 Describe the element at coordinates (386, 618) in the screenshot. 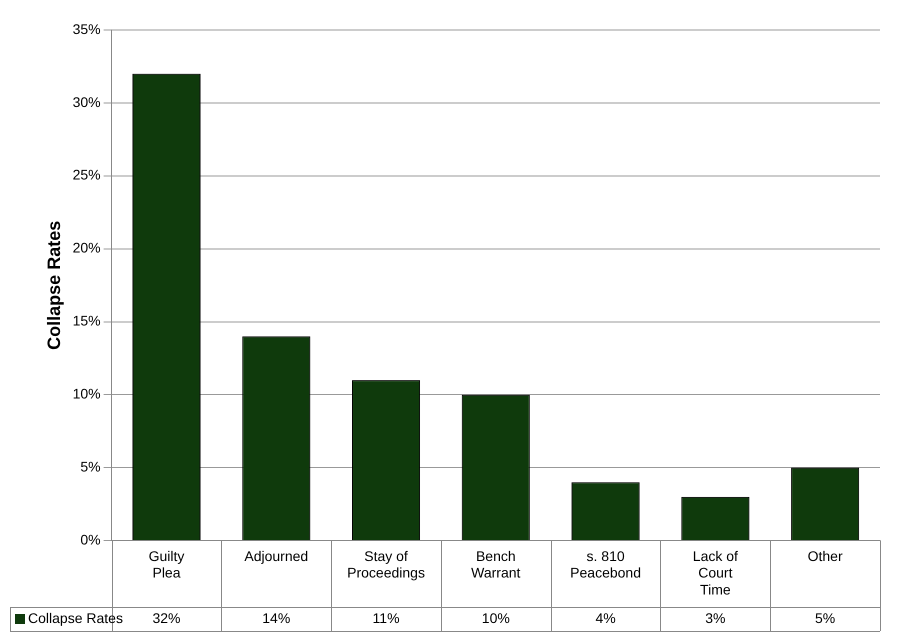

I see `data-label: 11%` at that location.